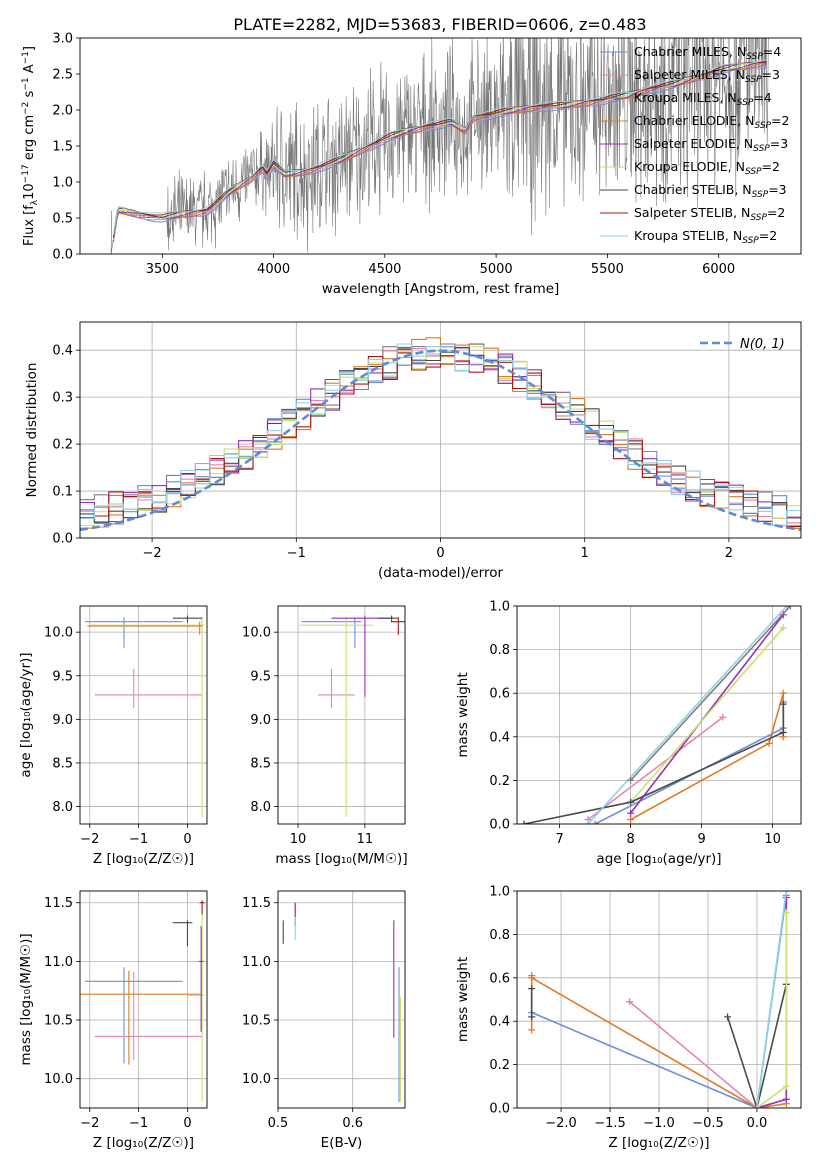 The image size is (819, 1170). I want to click on y-tick-label: 0.4, so click(62, 351).